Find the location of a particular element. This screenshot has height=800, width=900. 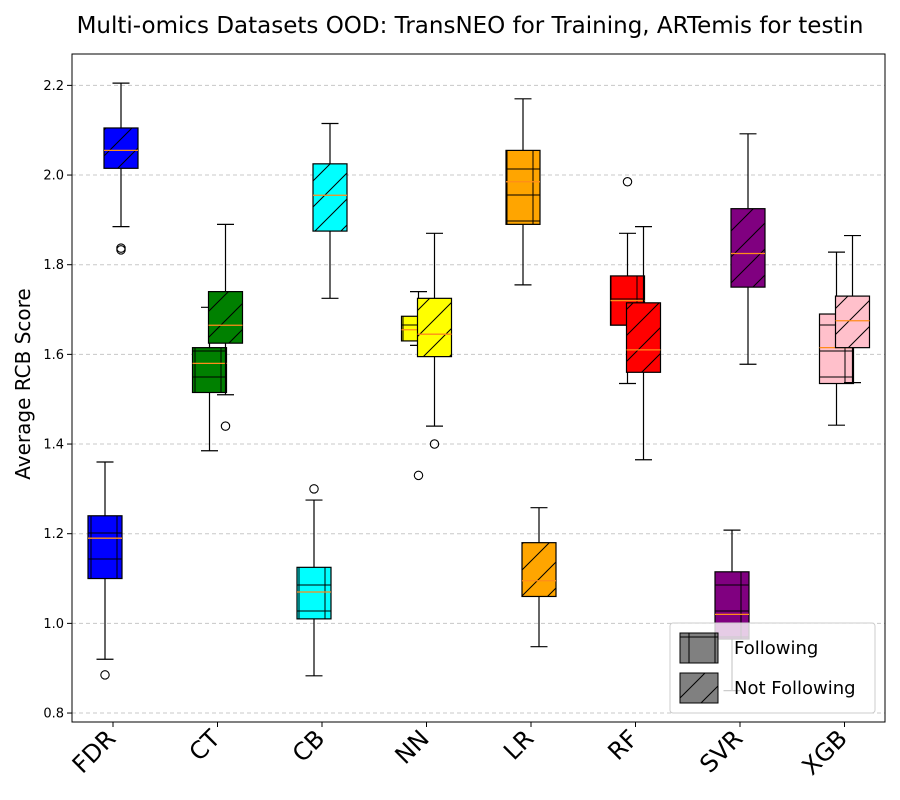

box-cb-not-following is located at coordinates (330, 210).